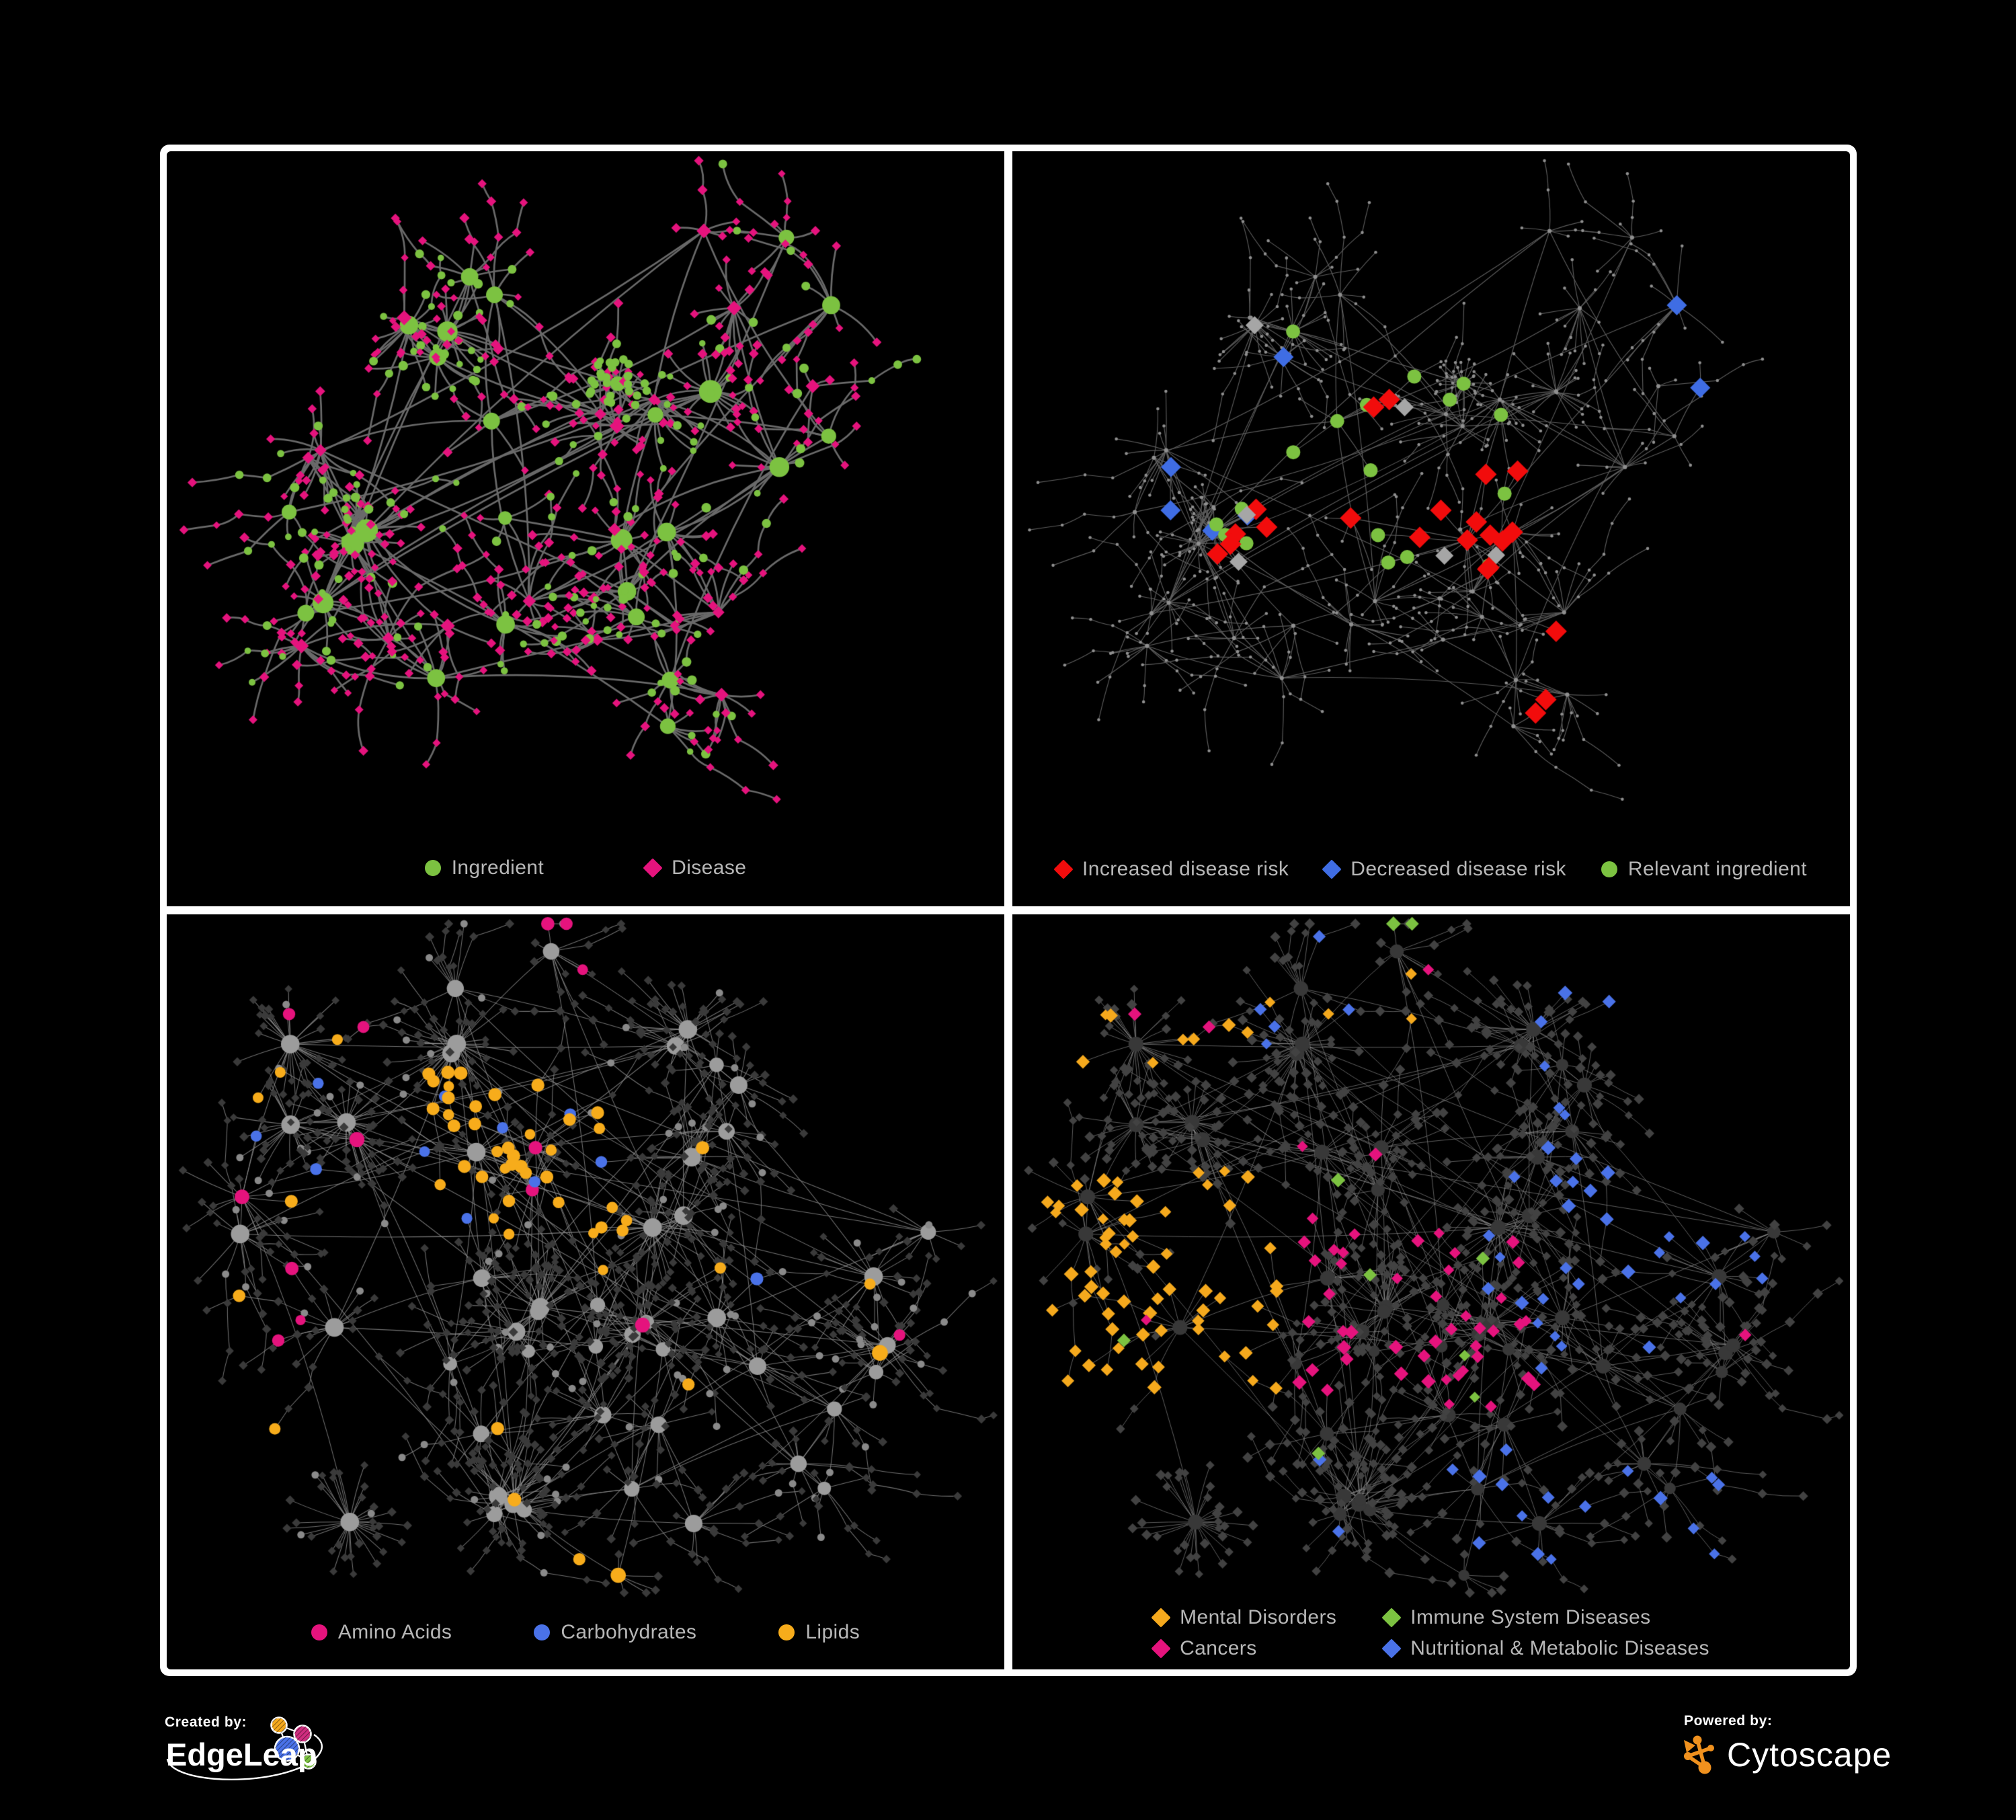  What do you see at coordinates (498, 868) in the screenshot?
I see `legend-label-ingredient: Ingredient` at bounding box center [498, 868].